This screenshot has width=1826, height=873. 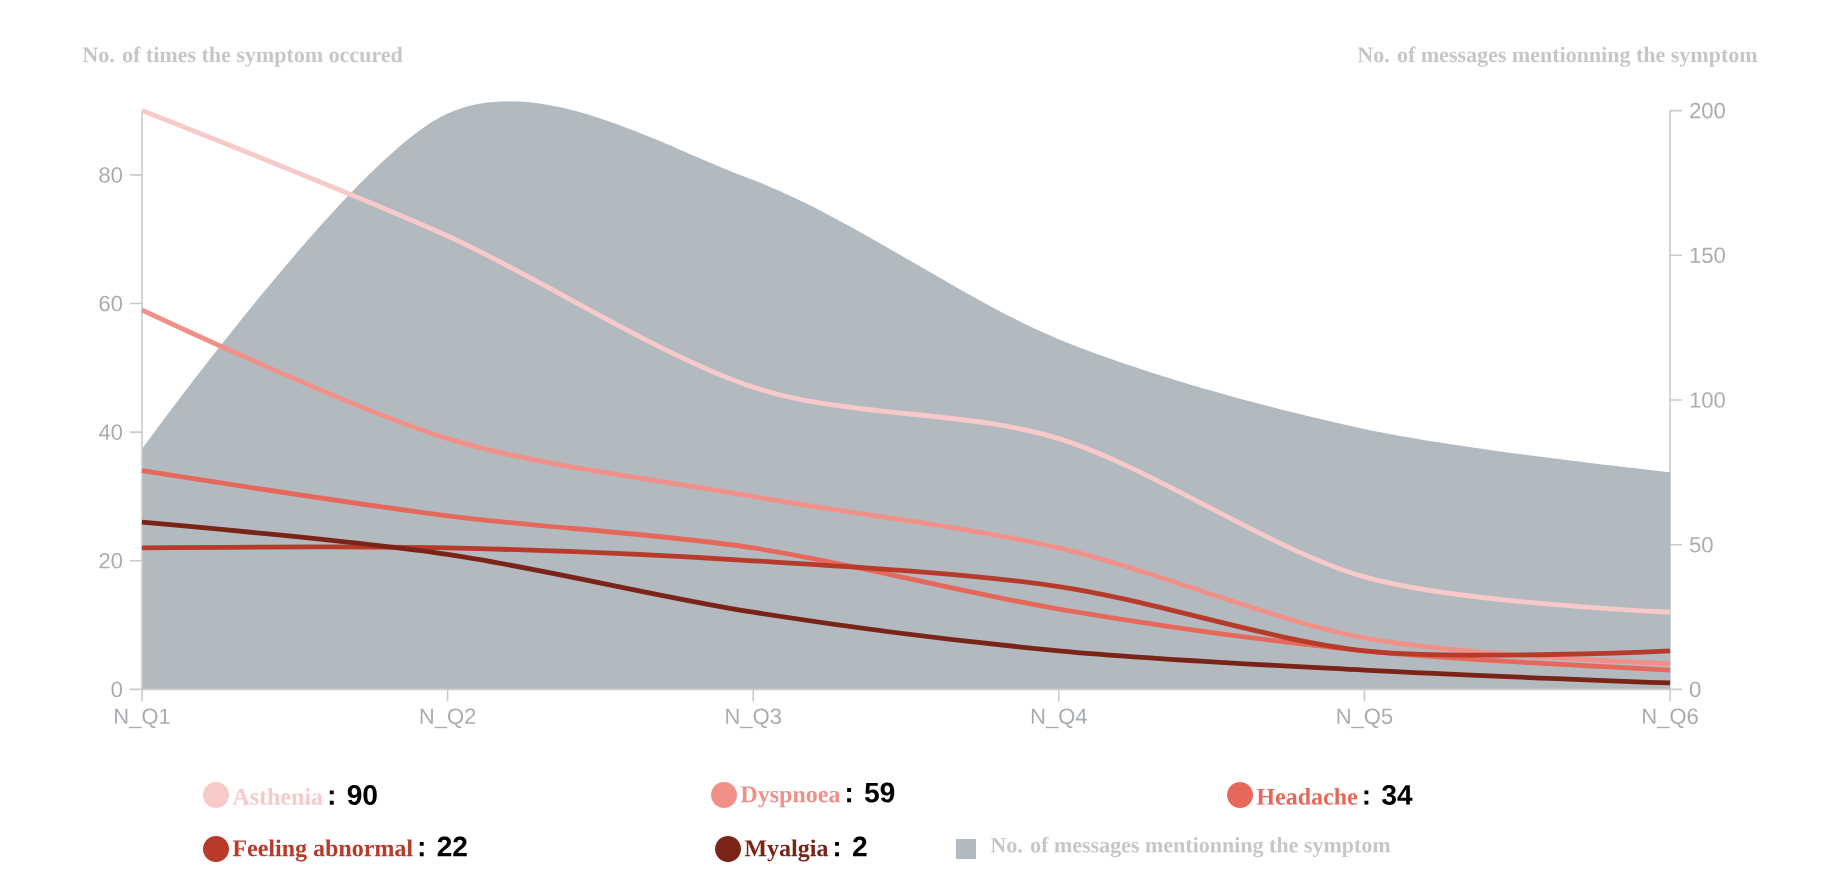 What do you see at coordinates (111, 175) in the screenshot?
I see `y-tick-label: 80` at bounding box center [111, 175].